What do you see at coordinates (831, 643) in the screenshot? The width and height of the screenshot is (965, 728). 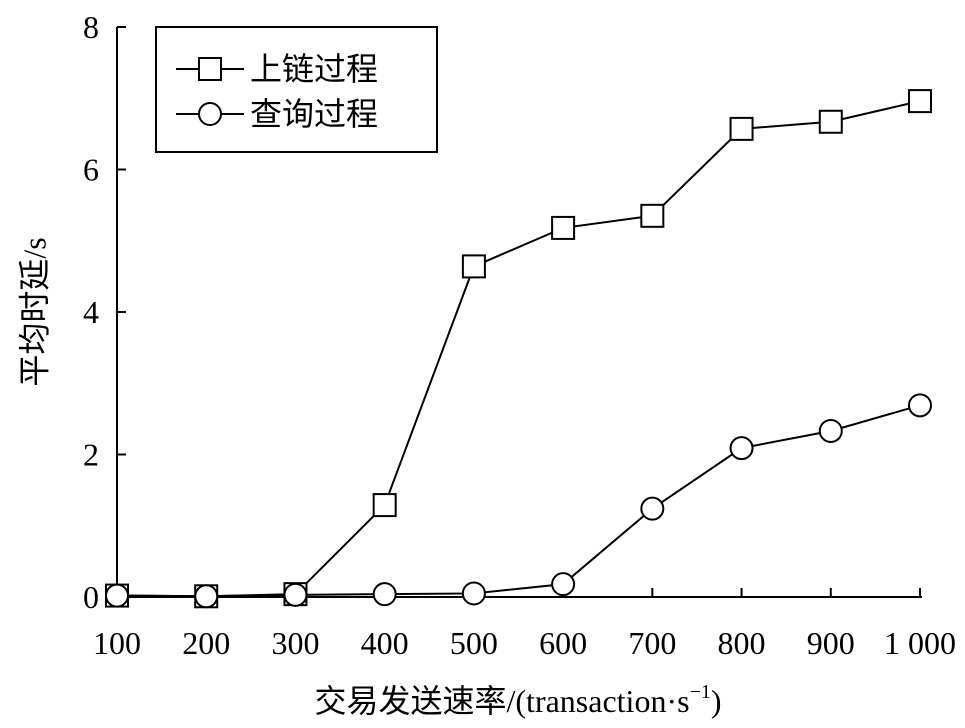 I see `x-tick-label: 900` at bounding box center [831, 643].